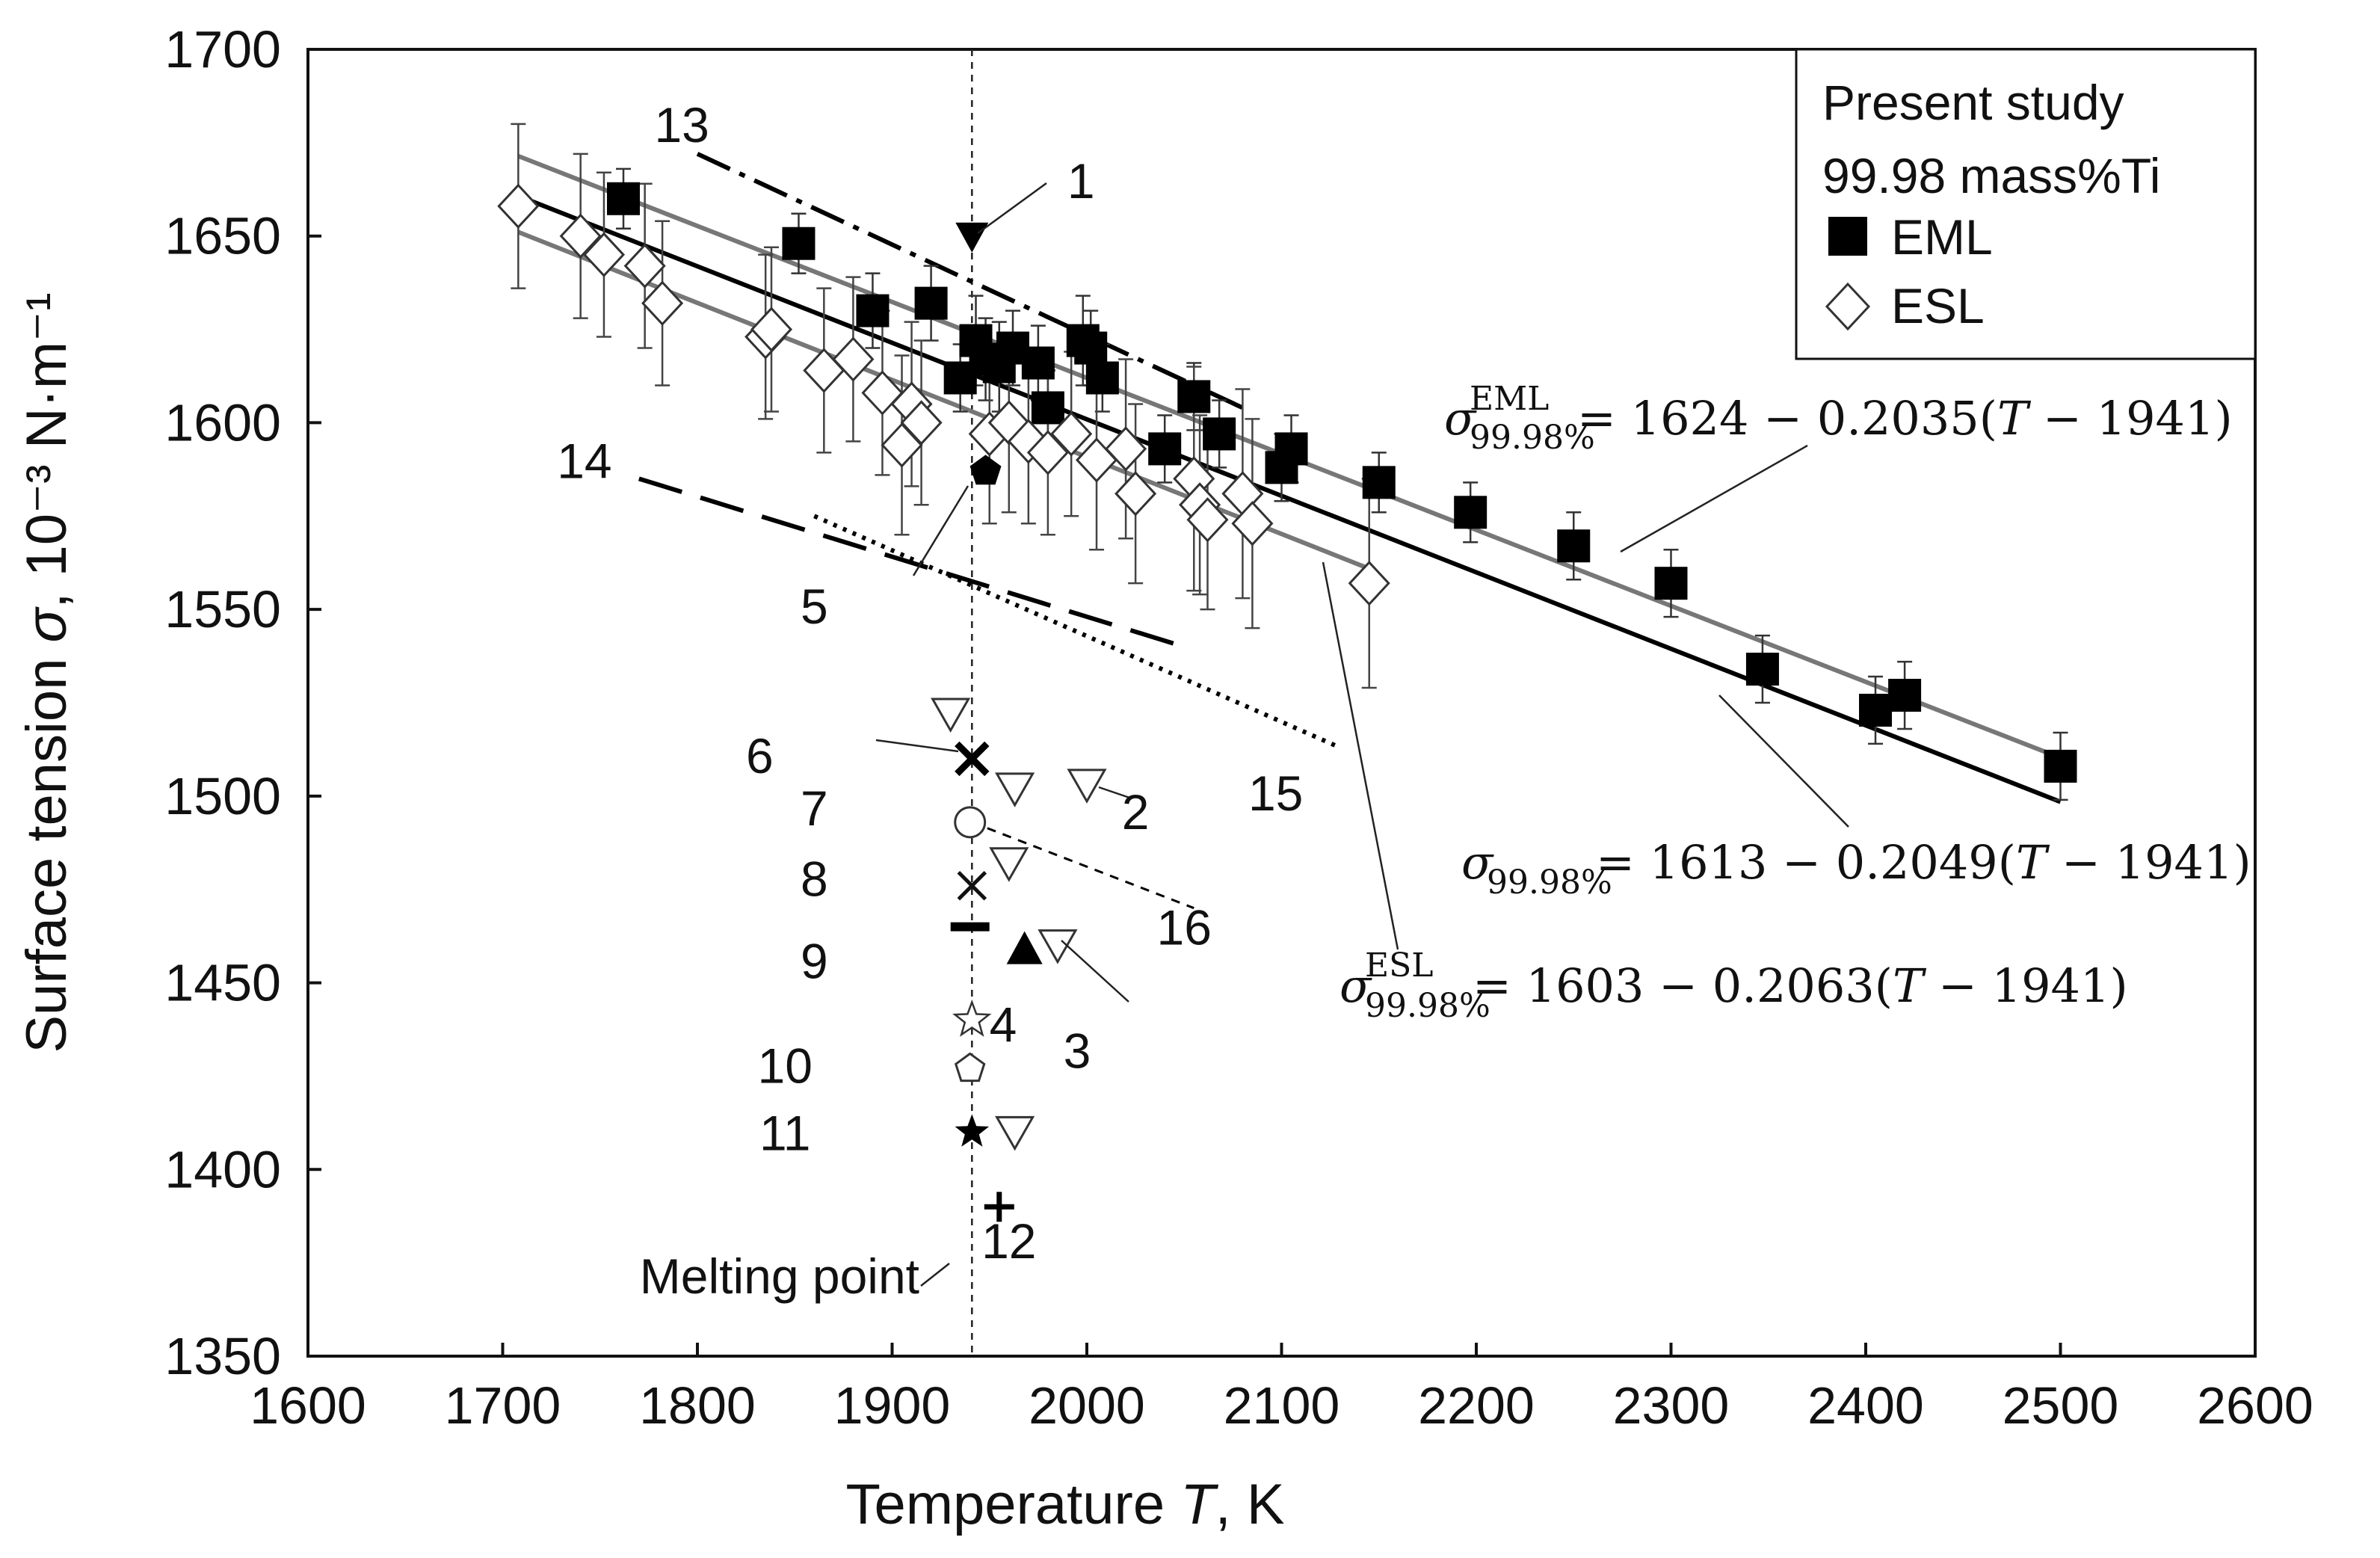  Describe the element at coordinates (2015, 418) in the screenshot. I see `eq-eml-var: T` at that location.